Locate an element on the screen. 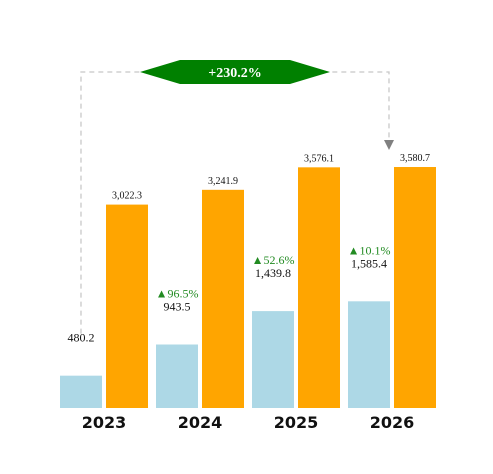 Image resolution: width=493 pixels, height=474 pixels. total-value-label-2024: 3,241.9 is located at coordinates (223, 181).